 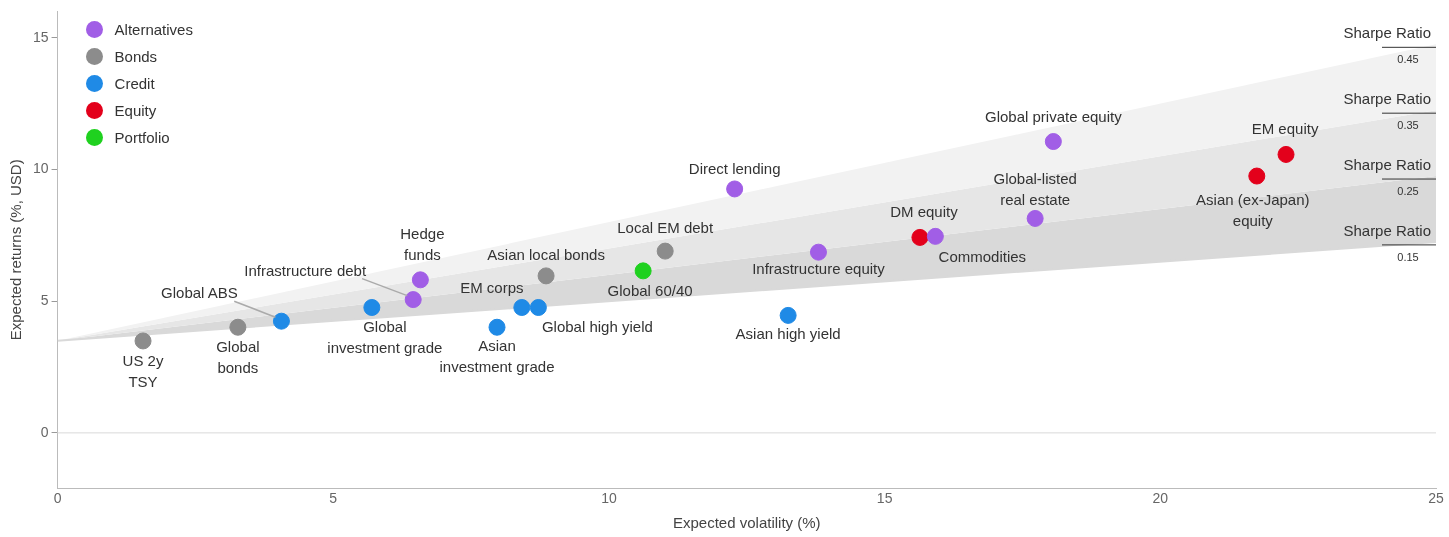 I want to click on x-tick-label: 25, so click(x=1436, y=498).